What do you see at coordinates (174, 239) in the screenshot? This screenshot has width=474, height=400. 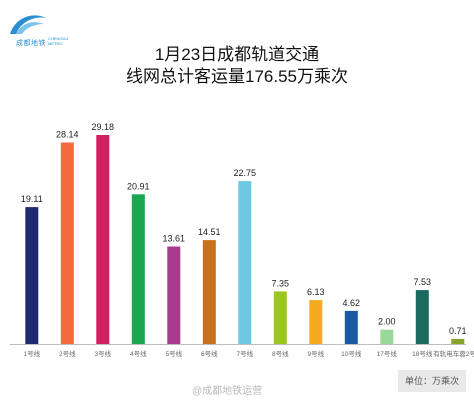 I see `bar-value-label: 13.61` at bounding box center [174, 239].